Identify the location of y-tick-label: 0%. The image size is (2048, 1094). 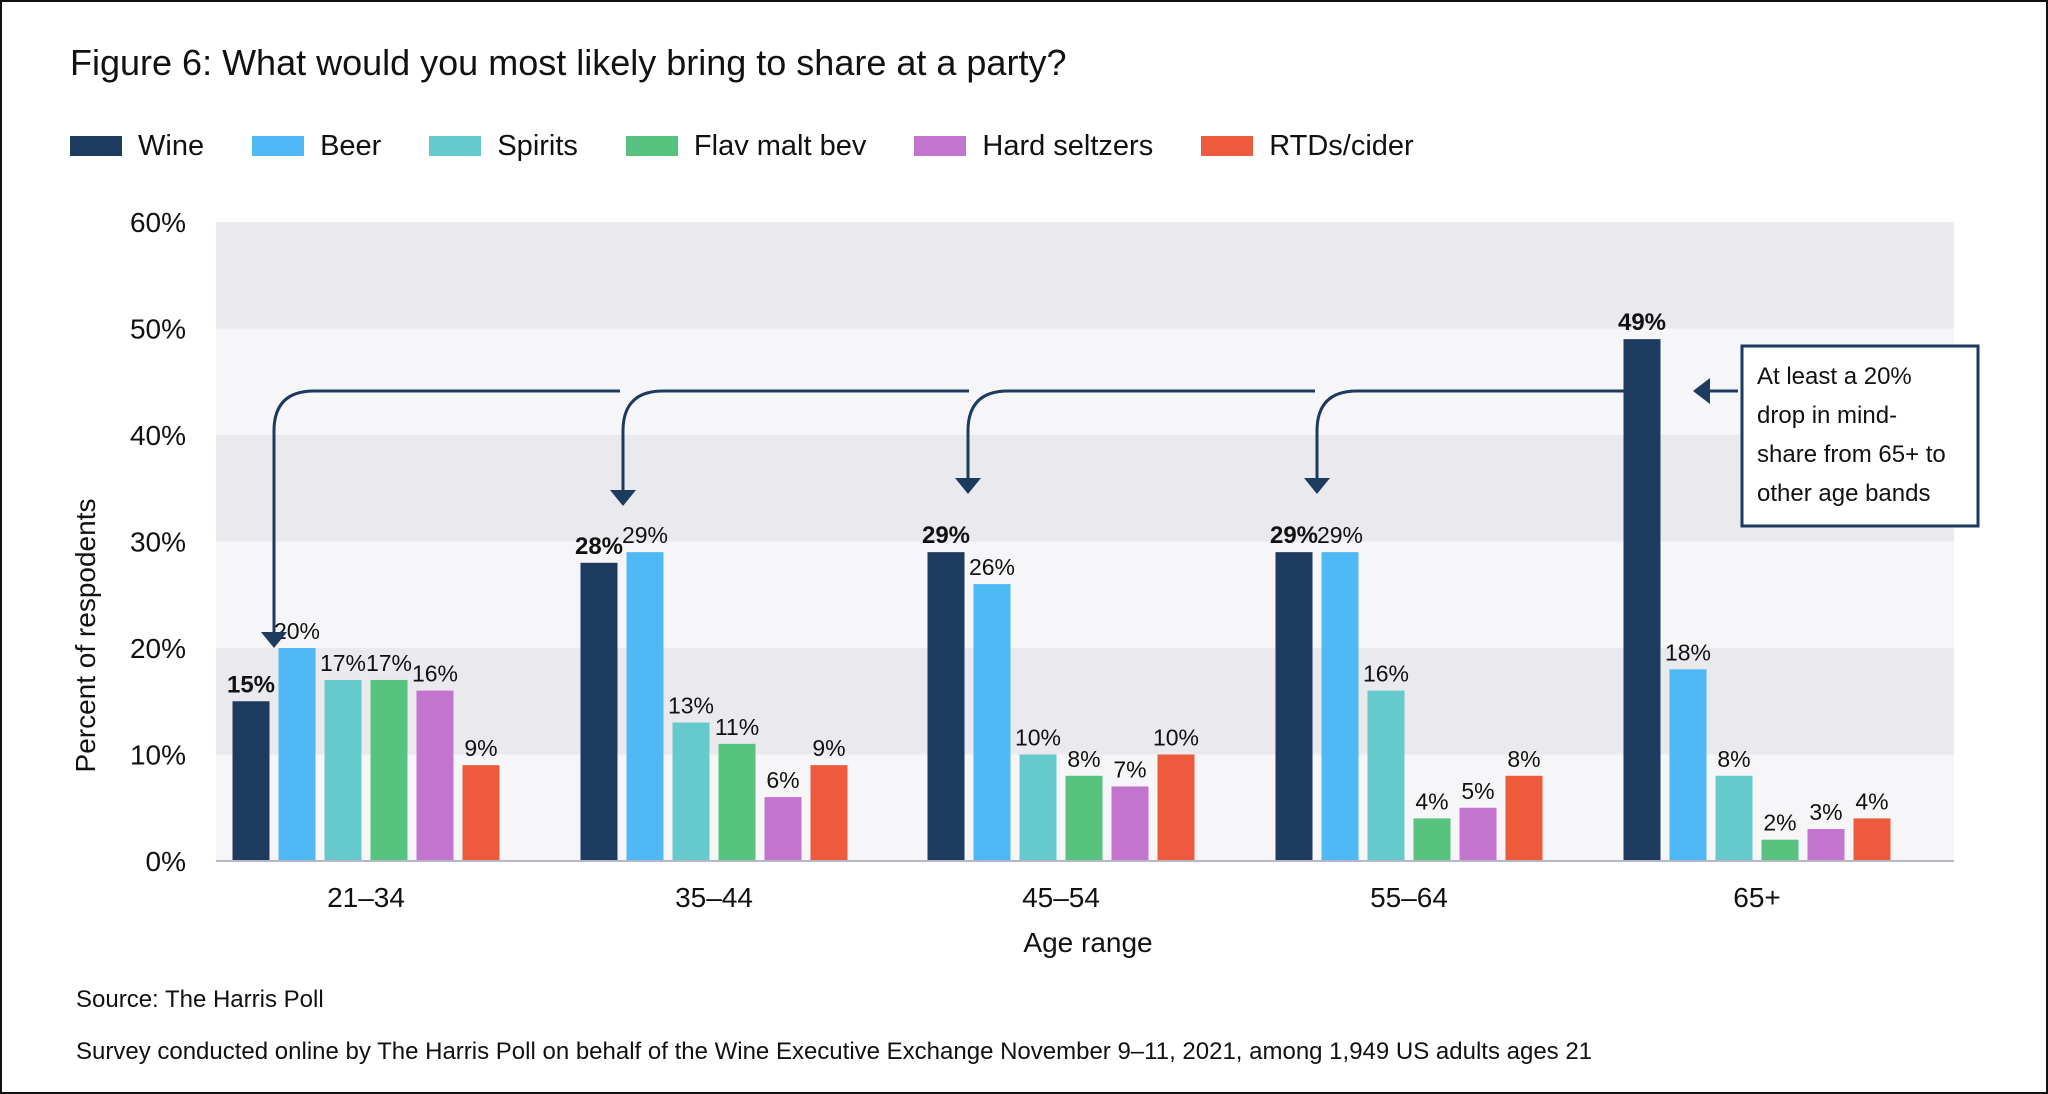
(166, 861).